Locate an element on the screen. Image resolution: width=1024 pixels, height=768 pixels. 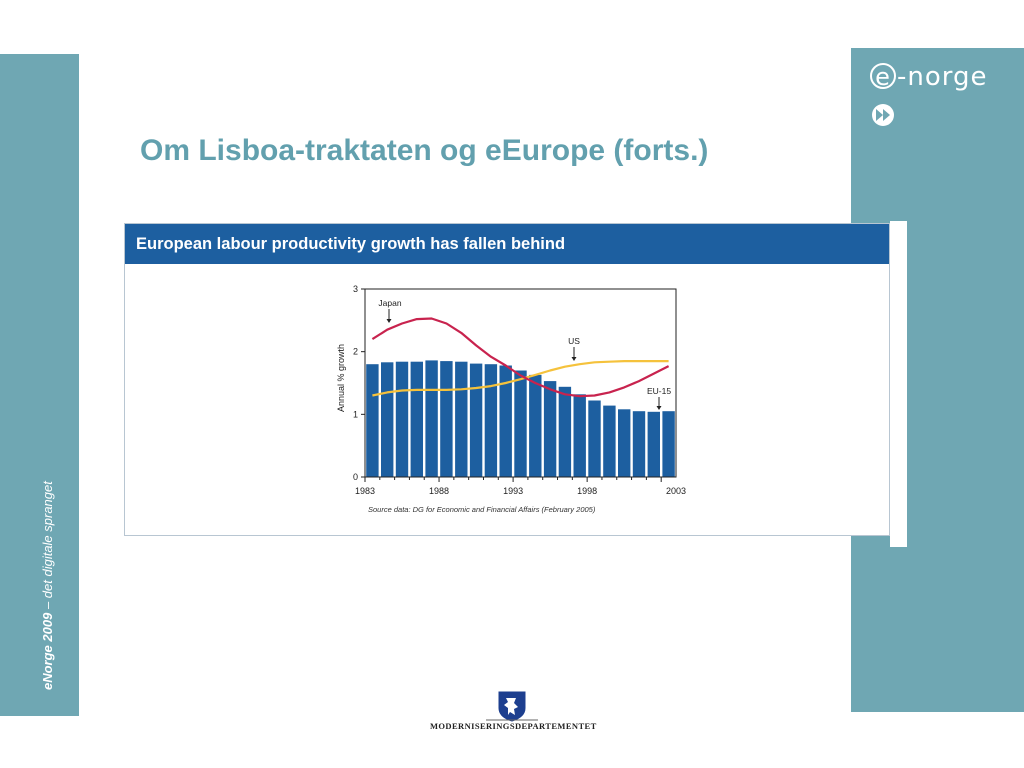
bar-eu15-1993 is located at coordinates (520, 423).